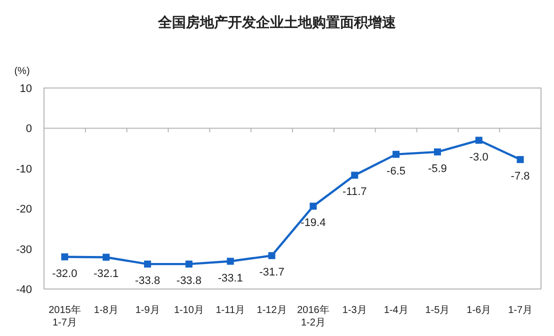 Image resolution: width=554 pixels, height=336 pixels. Describe the element at coordinates (313, 316) in the screenshot. I see `x-tick-label: 2016年 1-2月` at that location.